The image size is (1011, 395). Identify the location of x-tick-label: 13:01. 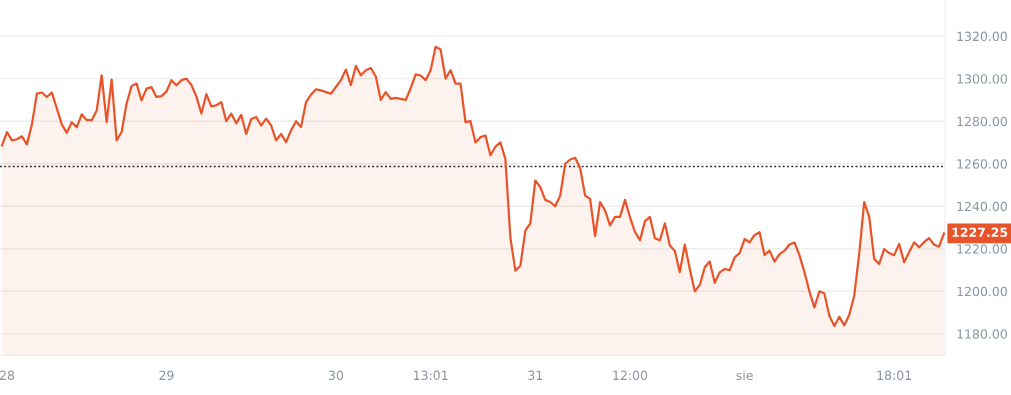
(430, 375).